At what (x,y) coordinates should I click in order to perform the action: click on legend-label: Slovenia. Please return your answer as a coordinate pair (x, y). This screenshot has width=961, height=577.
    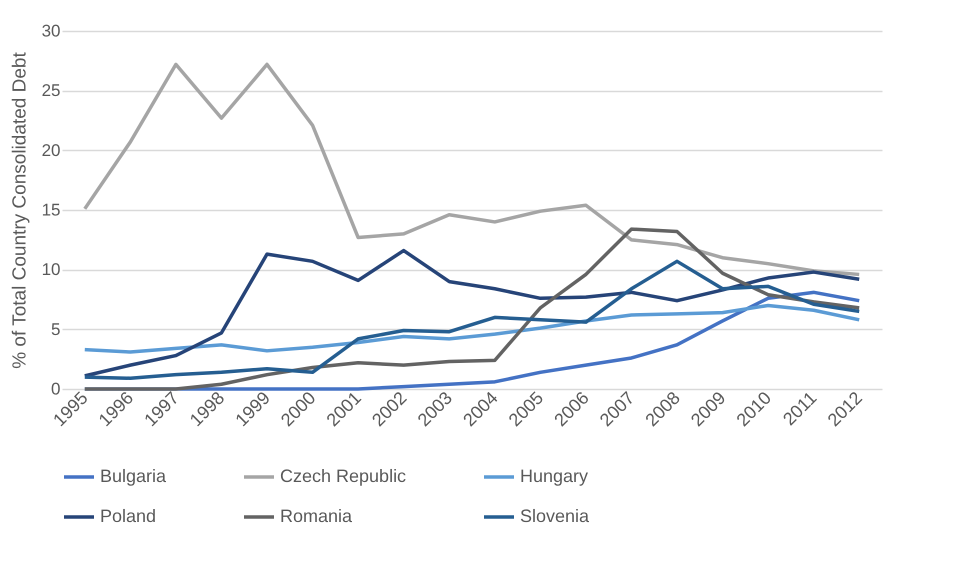
    Looking at the image, I should click on (555, 516).